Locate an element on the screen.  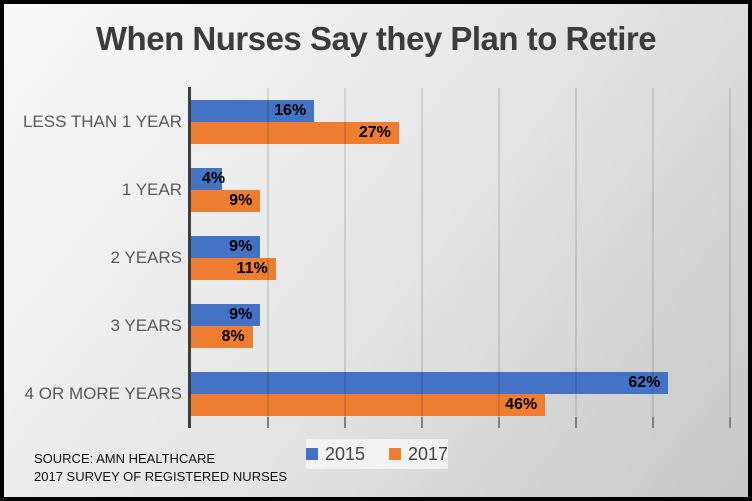
bar-2015-1-year: 4% is located at coordinates (208, 179).